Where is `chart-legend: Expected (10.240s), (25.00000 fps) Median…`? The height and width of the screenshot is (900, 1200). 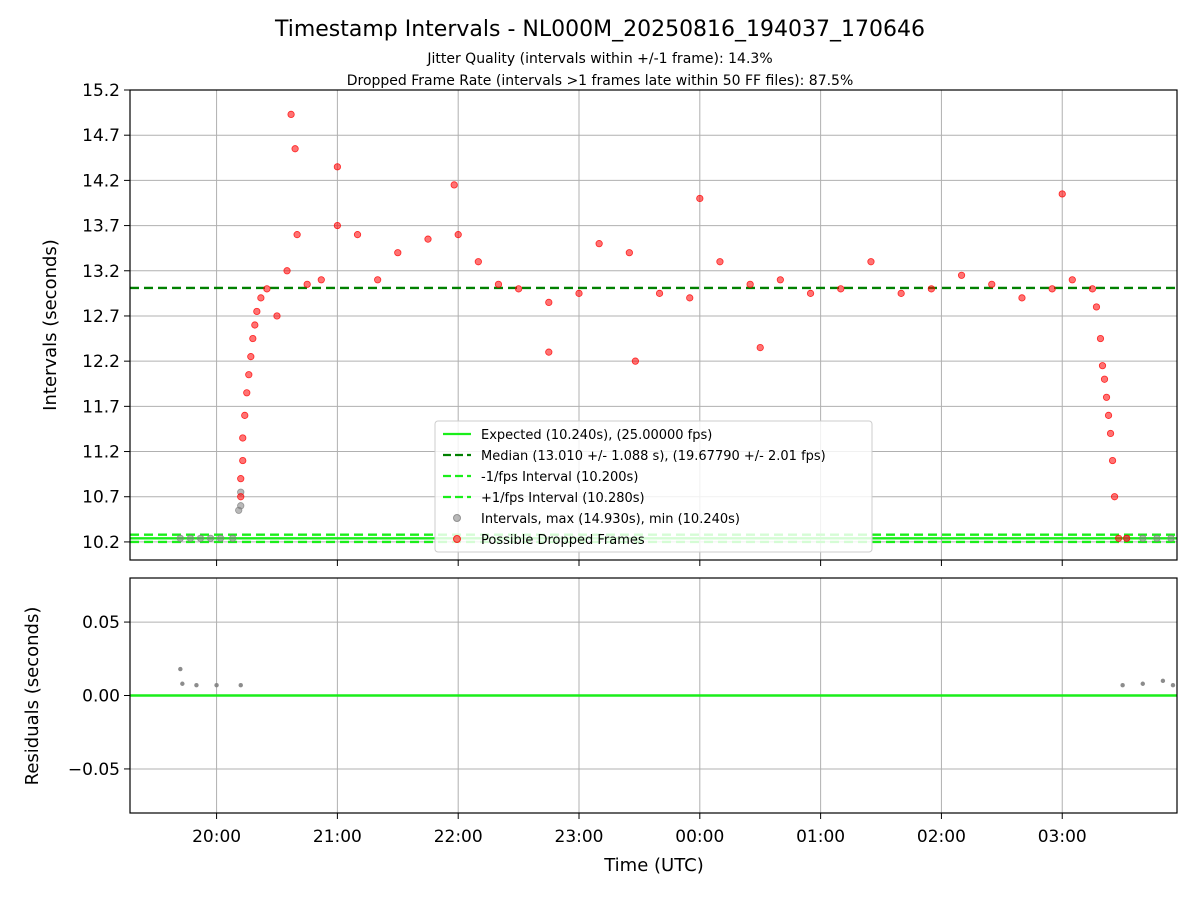 chart-legend: Expected (10.240s), (25.00000 fps) Median… is located at coordinates (653, 486).